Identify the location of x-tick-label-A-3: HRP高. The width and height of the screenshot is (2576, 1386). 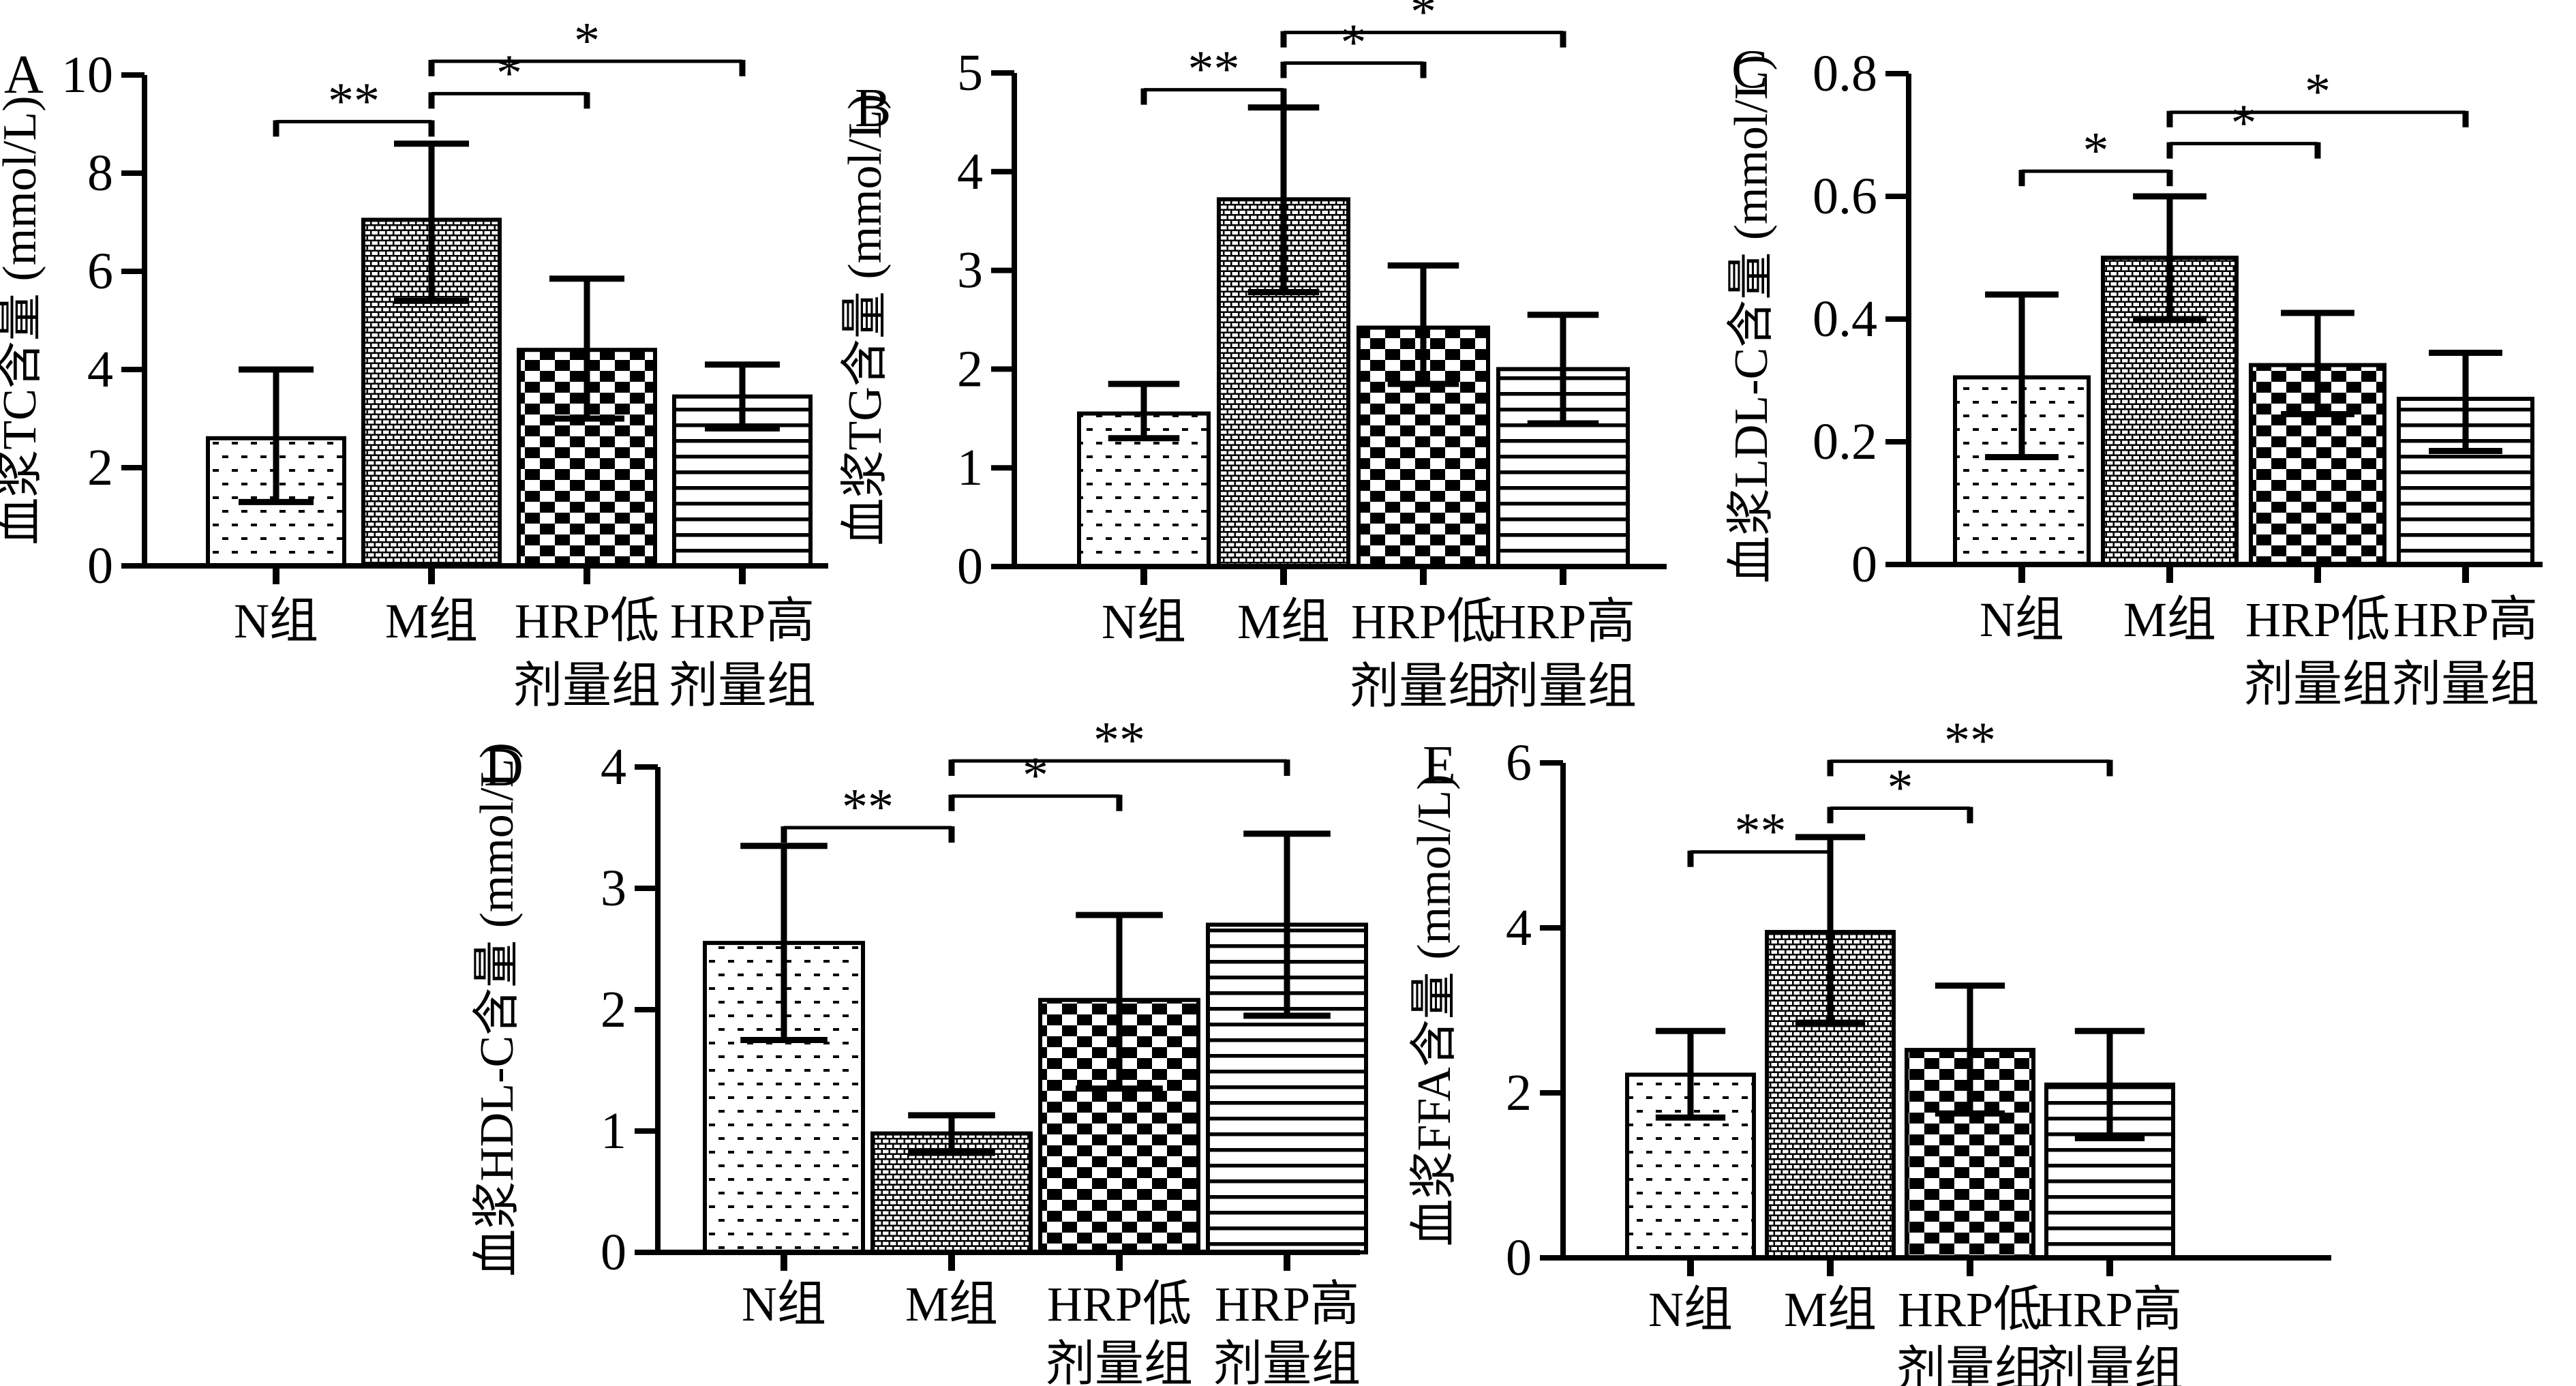
(743, 621).